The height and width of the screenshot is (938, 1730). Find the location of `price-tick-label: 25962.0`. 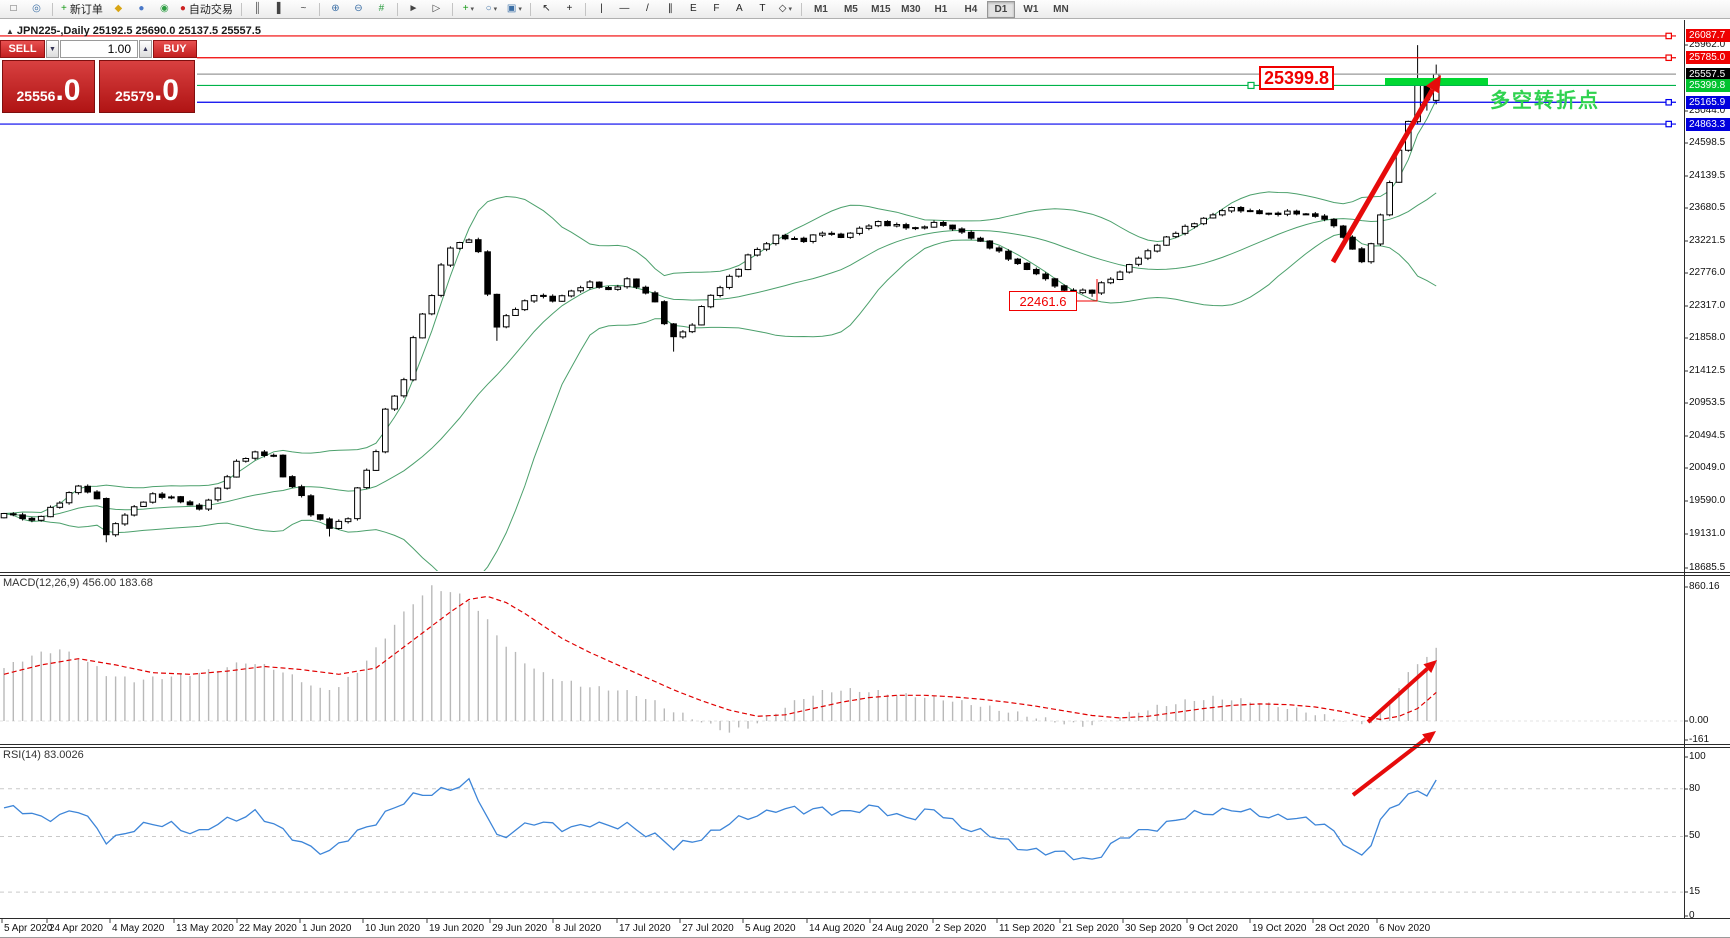

price-tick-label: 25962.0 is located at coordinates (1707, 44).